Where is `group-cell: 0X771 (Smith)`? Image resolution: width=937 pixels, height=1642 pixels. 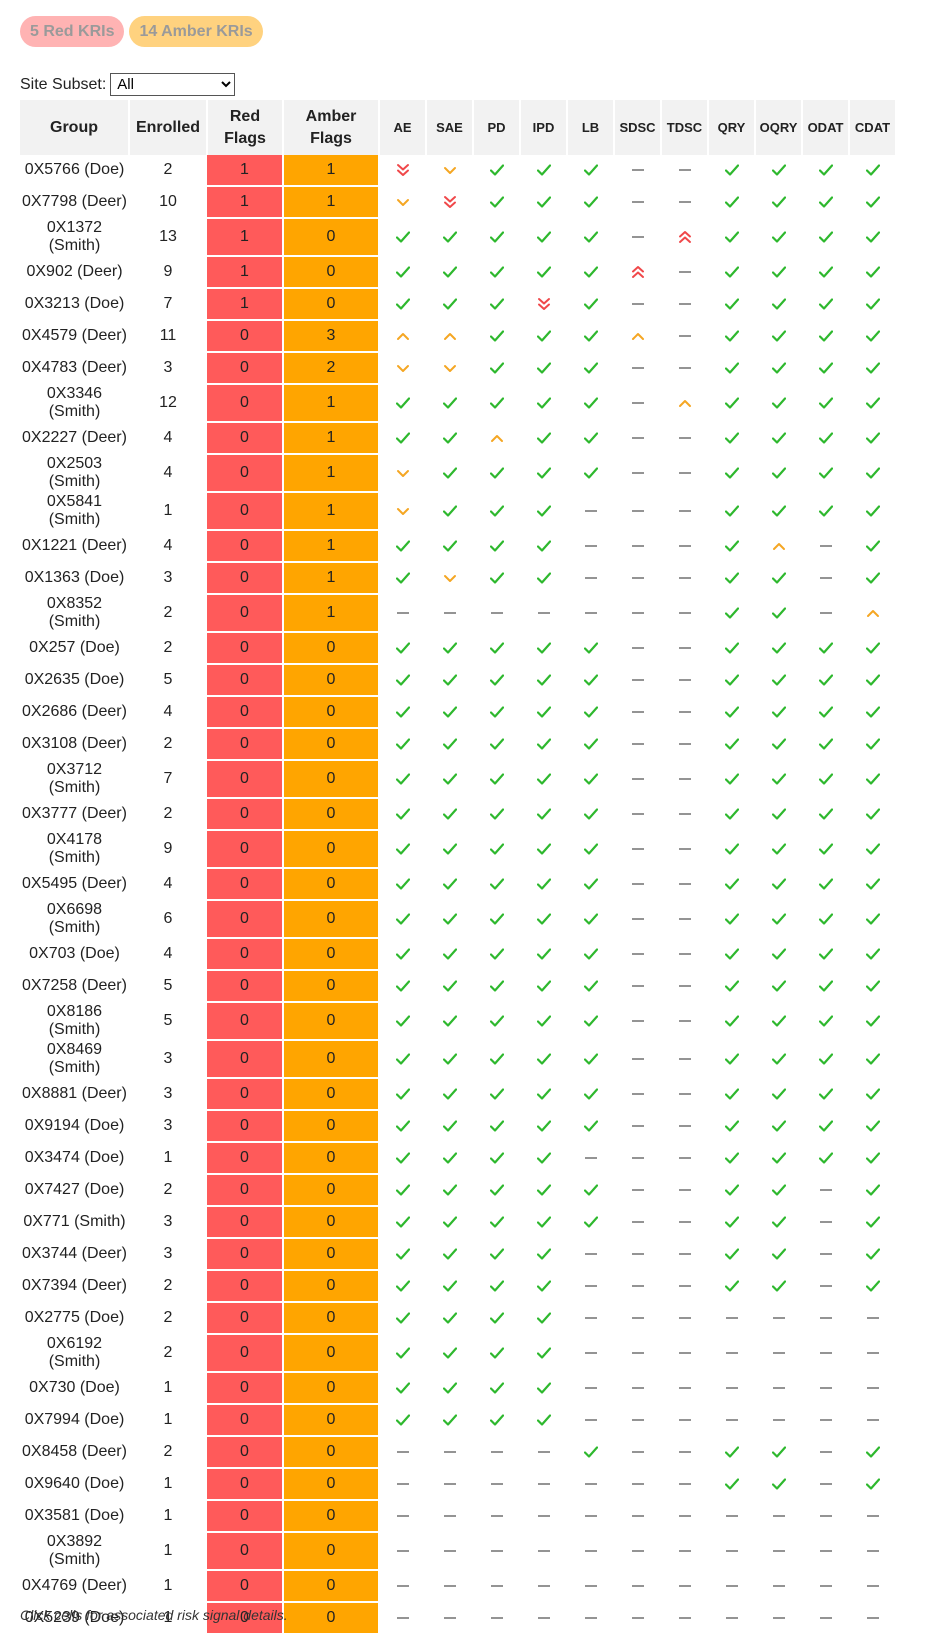 group-cell: 0X771 (Smith) is located at coordinates (74, 1222).